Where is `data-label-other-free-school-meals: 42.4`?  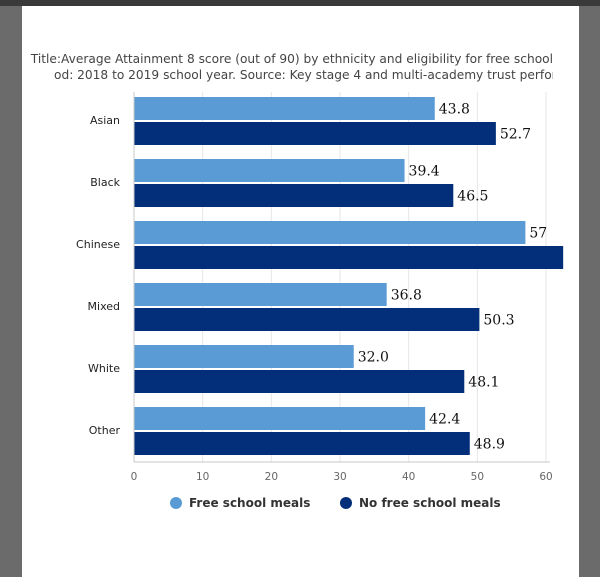 data-label-other-free-school-meals: 42.4 is located at coordinates (444, 420).